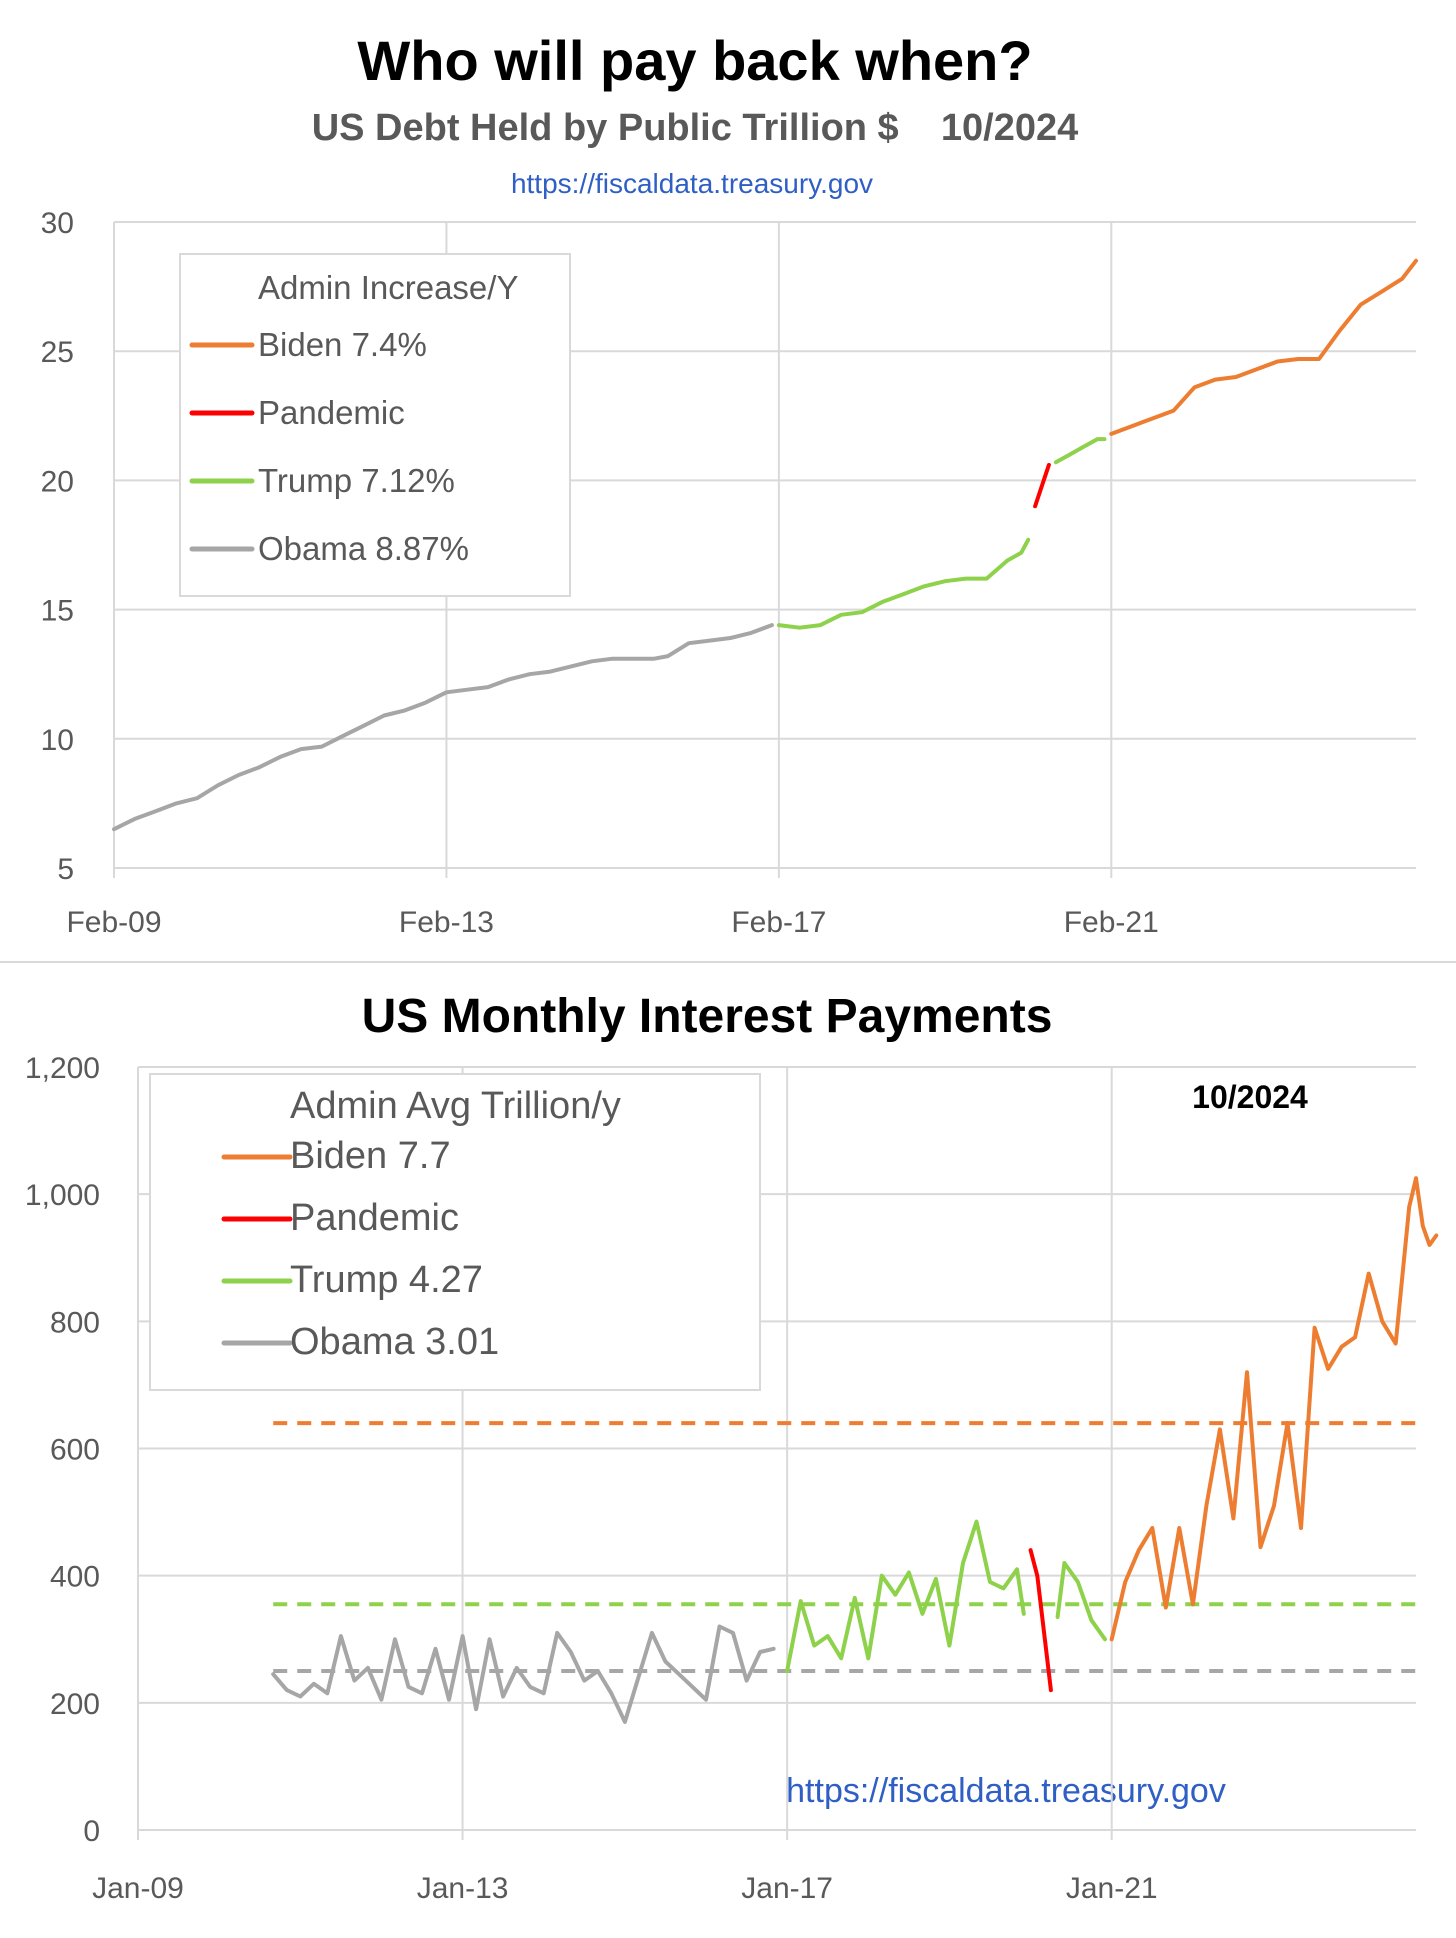 The image size is (1456, 1938). Describe the element at coordinates (62, 1068) in the screenshot. I see `interest-y-tick-label: 1,200` at that location.